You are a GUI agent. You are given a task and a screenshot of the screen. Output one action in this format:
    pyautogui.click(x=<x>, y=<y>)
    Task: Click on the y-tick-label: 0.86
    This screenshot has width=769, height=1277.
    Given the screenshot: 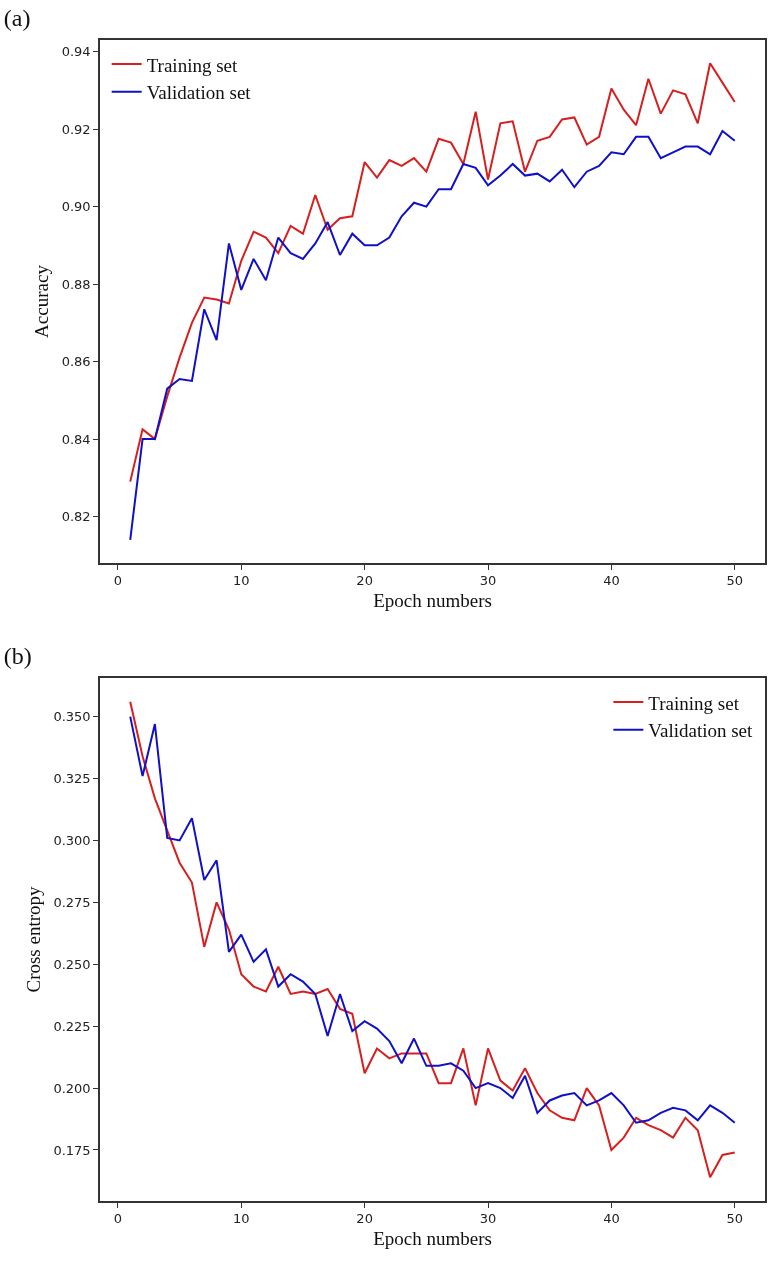 What is the action you would take?
    pyautogui.click(x=76, y=362)
    